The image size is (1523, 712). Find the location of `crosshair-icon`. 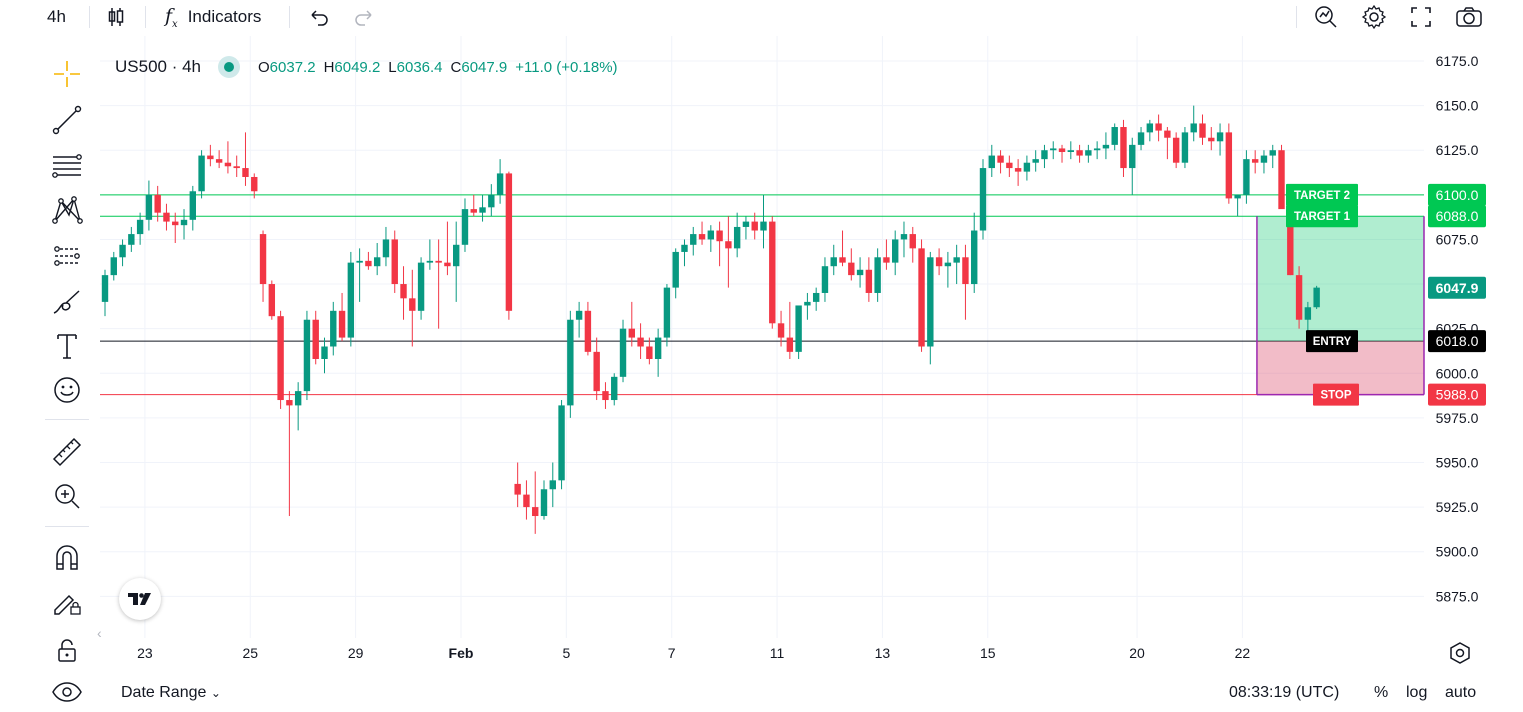

crosshair-icon is located at coordinates (67, 74).